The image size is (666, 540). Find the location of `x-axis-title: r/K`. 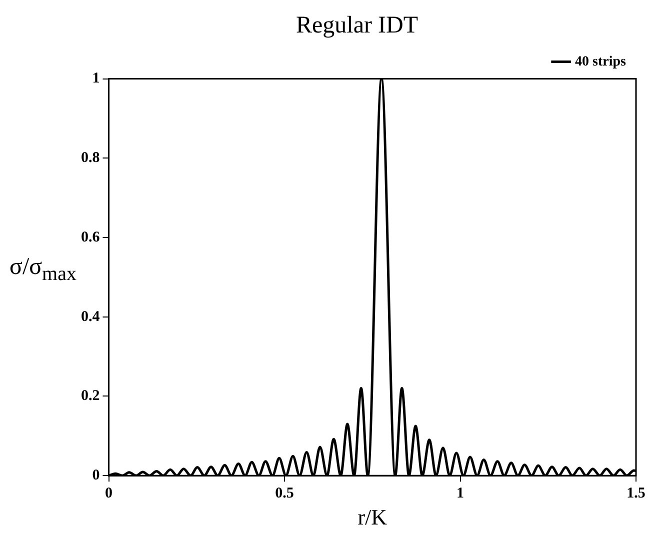

x-axis-title: r/K is located at coordinates (373, 517).